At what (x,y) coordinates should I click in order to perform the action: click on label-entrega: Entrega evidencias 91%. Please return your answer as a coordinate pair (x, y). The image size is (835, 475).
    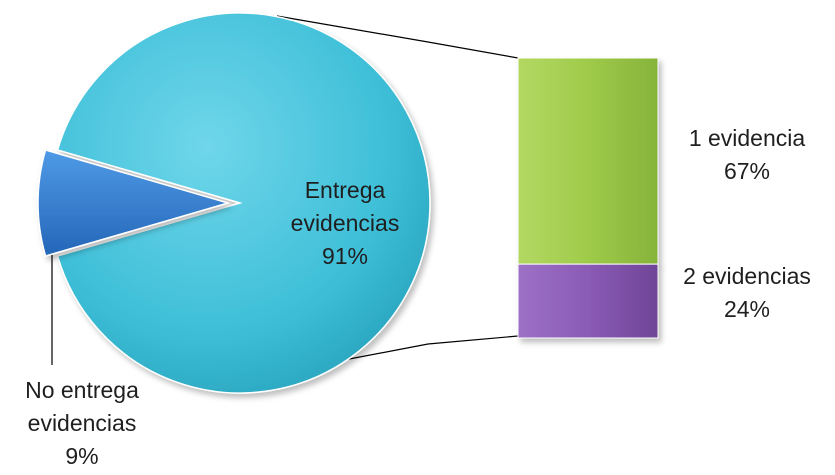
    Looking at the image, I should click on (345, 223).